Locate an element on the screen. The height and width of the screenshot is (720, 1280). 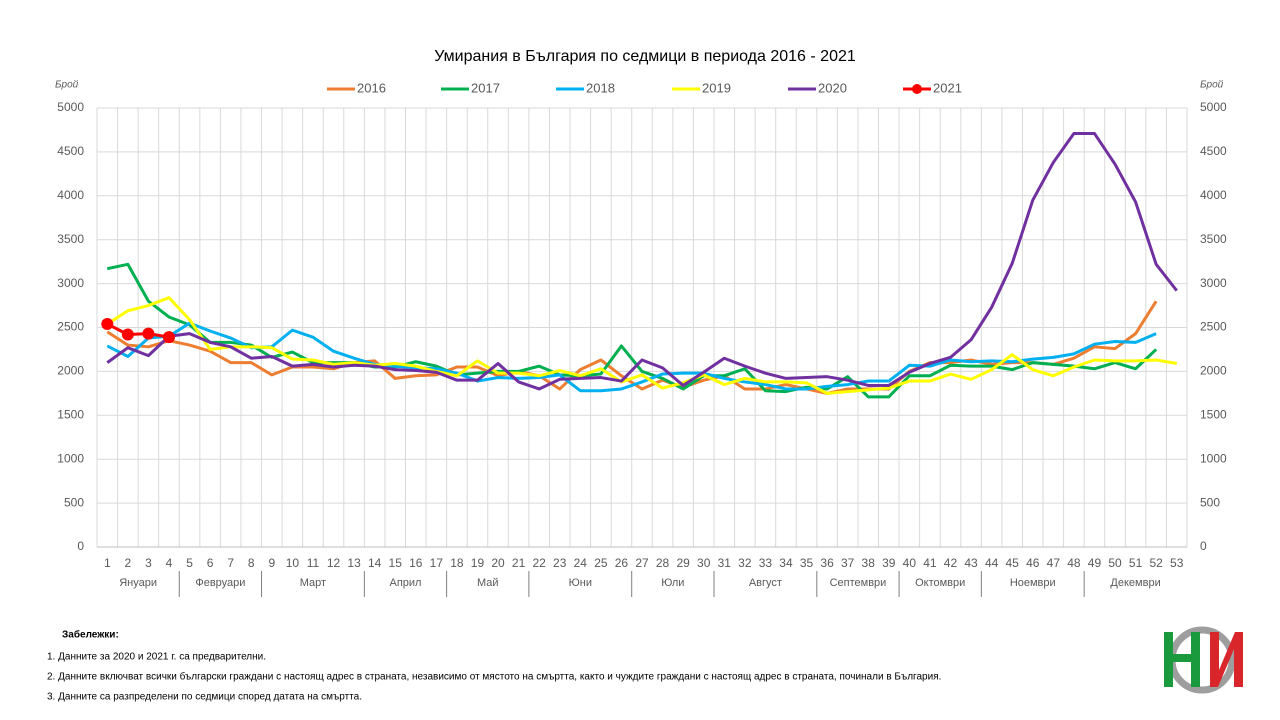
y2-tick-label: 1500 is located at coordinates (1213, 414).